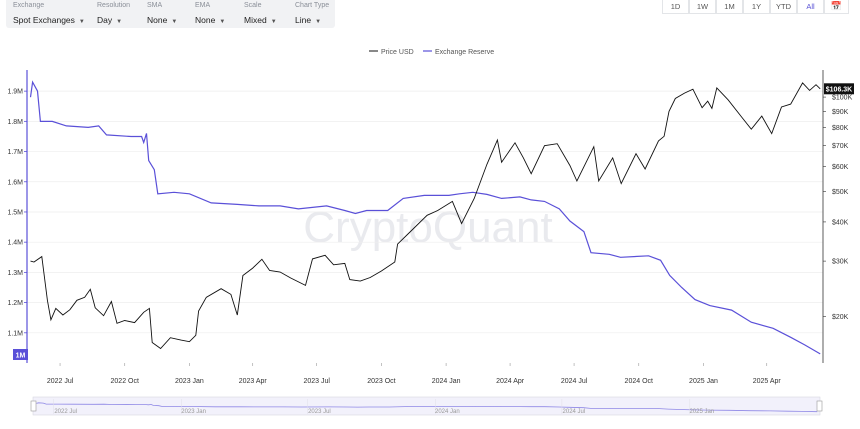  I want to click on right-tick-label: $30K, so click(840, 262).